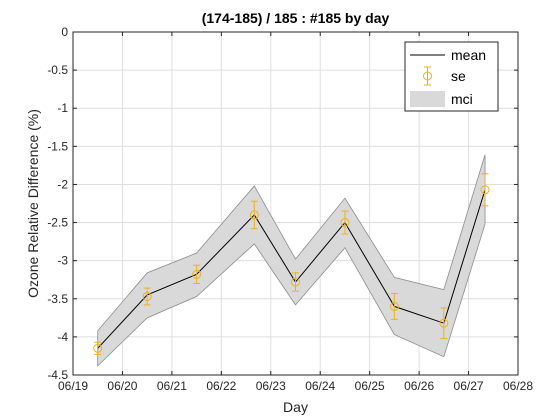 This screenshot has height=420, width=560. What do you see at coordinates (172, 386) in the screenshot?
I see `x-tick-label: 06/21` at bounding box center [172, 386].